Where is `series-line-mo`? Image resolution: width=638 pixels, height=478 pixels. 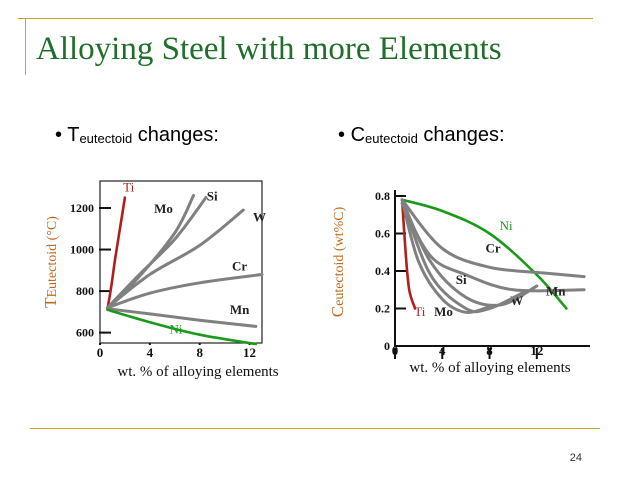 series-line-mo is located at coordinates (150, 252).